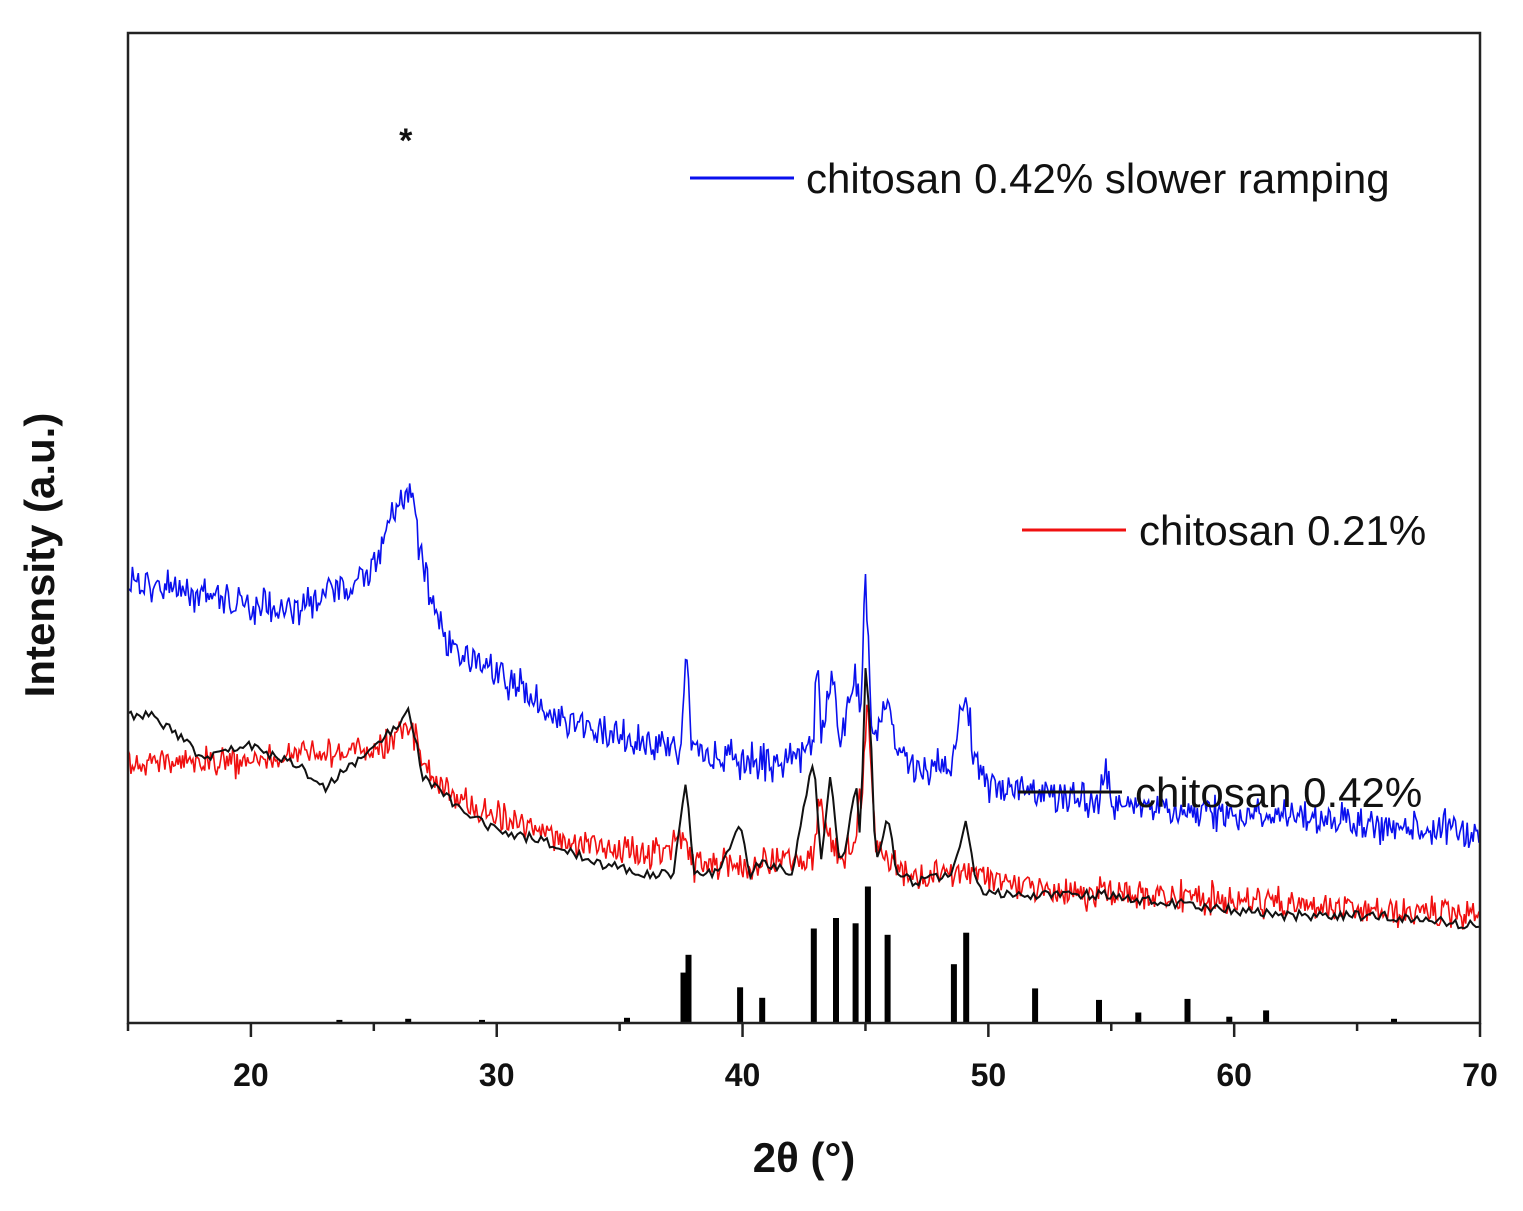 This screenshot has height=1211, width=1523. I want to click on x-tick-label: 30, so click(497, 1075).